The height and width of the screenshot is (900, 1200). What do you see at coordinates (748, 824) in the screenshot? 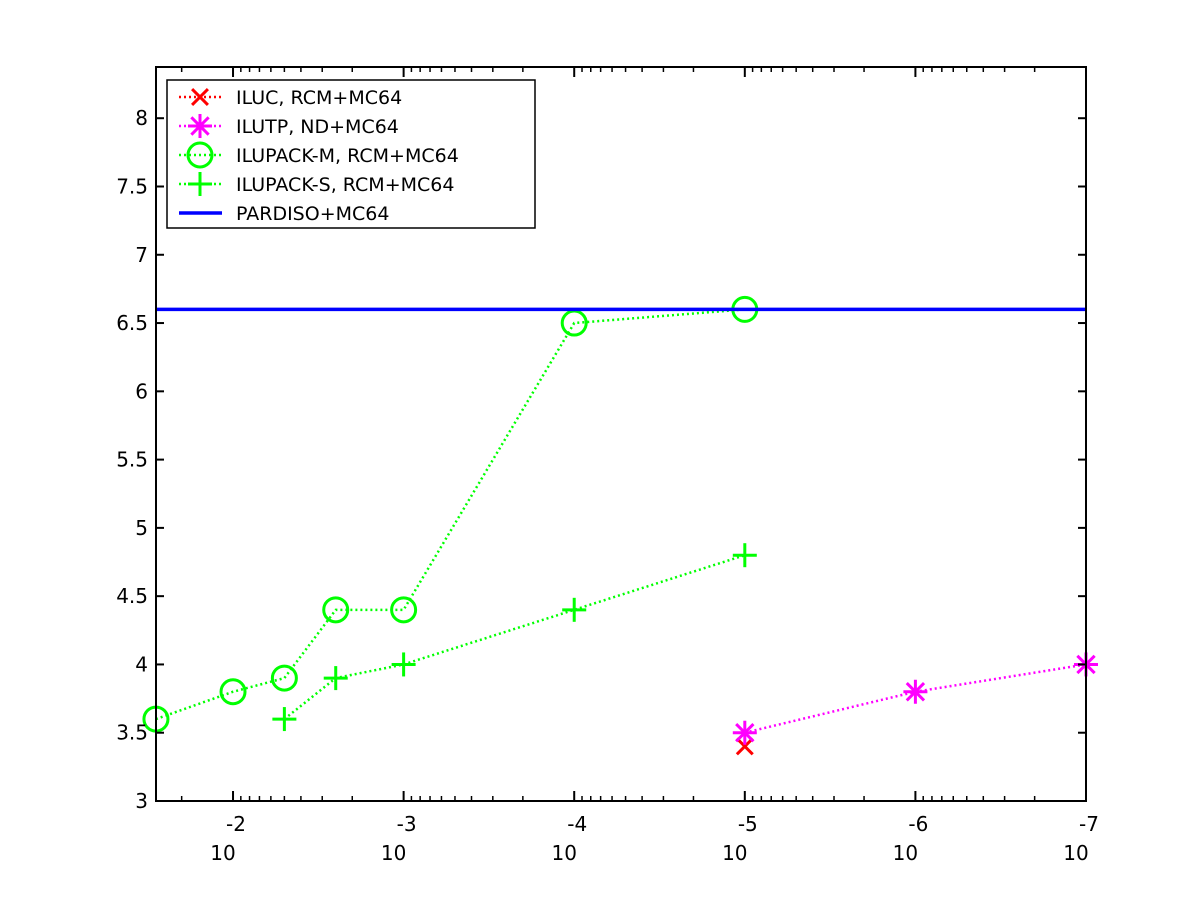
I see `x-tick-exponent: -5` at bounding box center [748, 824].